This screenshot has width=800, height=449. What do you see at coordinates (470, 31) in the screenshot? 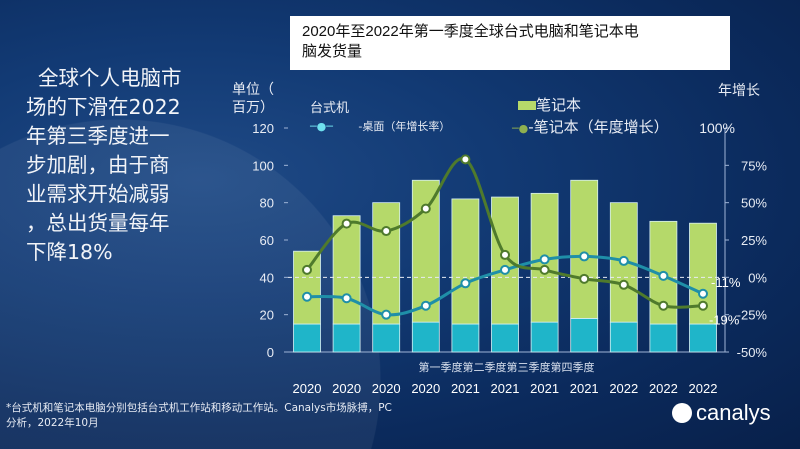
I see `chart-title-line: 2020年至2022年第一季度全球台式电脑和笔记本电` at bounding box center [470, 31].